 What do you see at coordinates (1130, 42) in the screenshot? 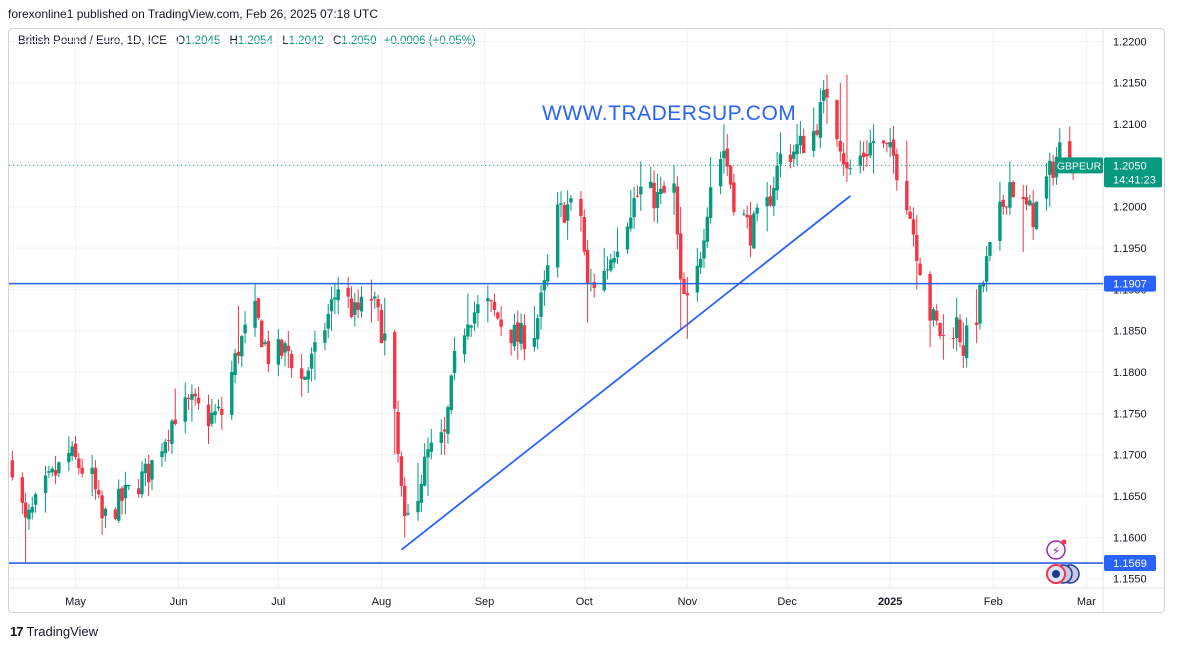
I see `price-tick-label: 1.2200` at bounding box center [1130, 42].